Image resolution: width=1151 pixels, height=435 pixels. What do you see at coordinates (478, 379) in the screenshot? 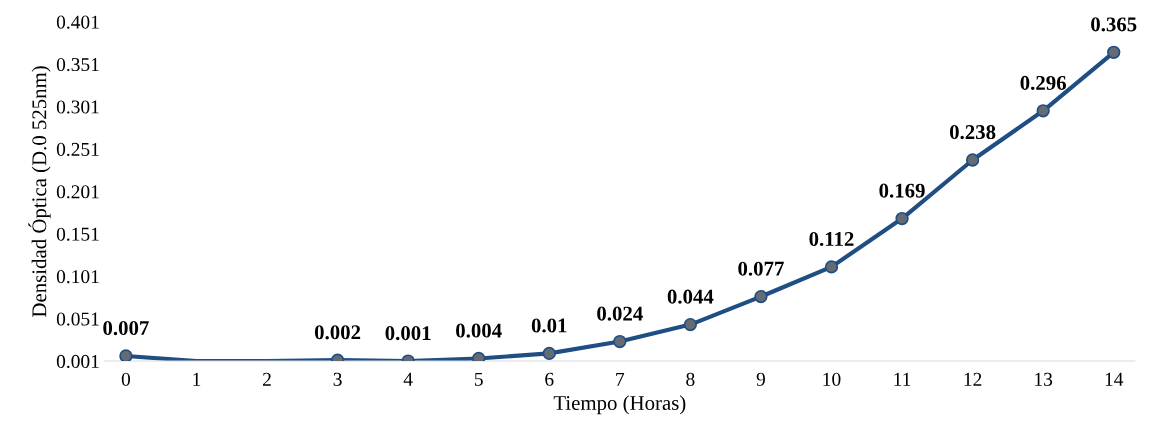
I see `x-tick-label: 5` at bounding box center [478, 379].